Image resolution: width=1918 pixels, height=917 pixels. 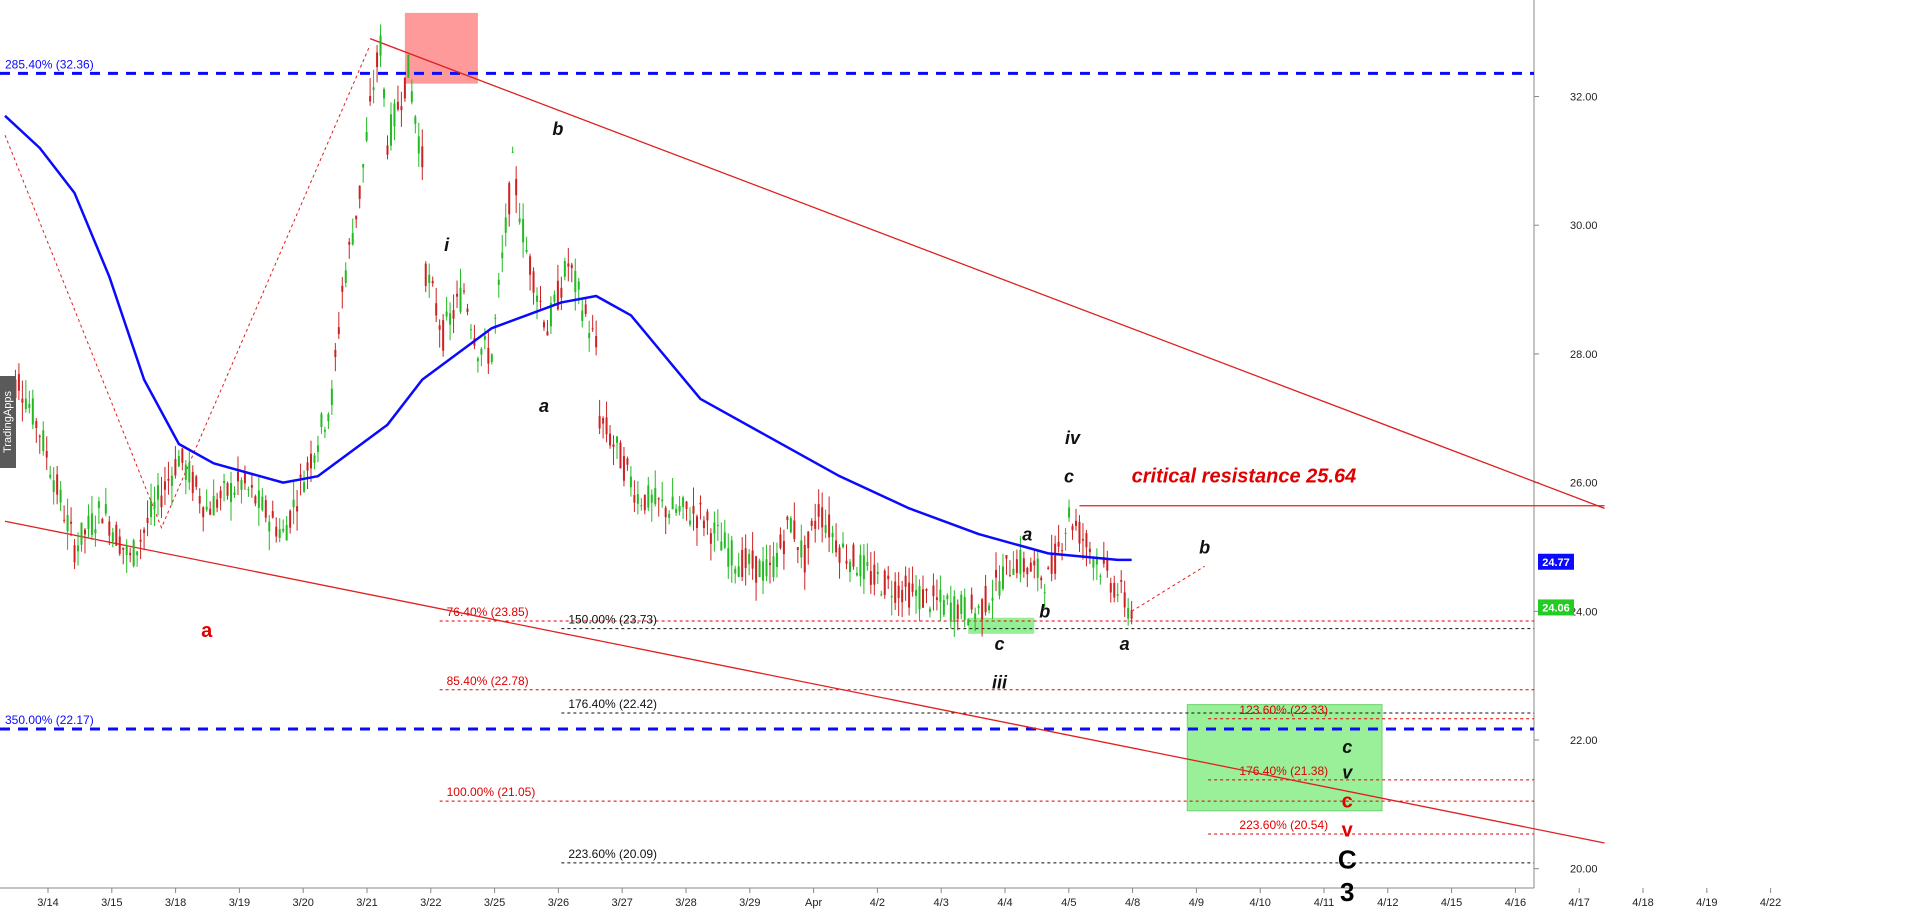 What do you see at coordinates (187, 286) in the screenshot?
I see `wave-zigzag` at bounding box center [187, 286].